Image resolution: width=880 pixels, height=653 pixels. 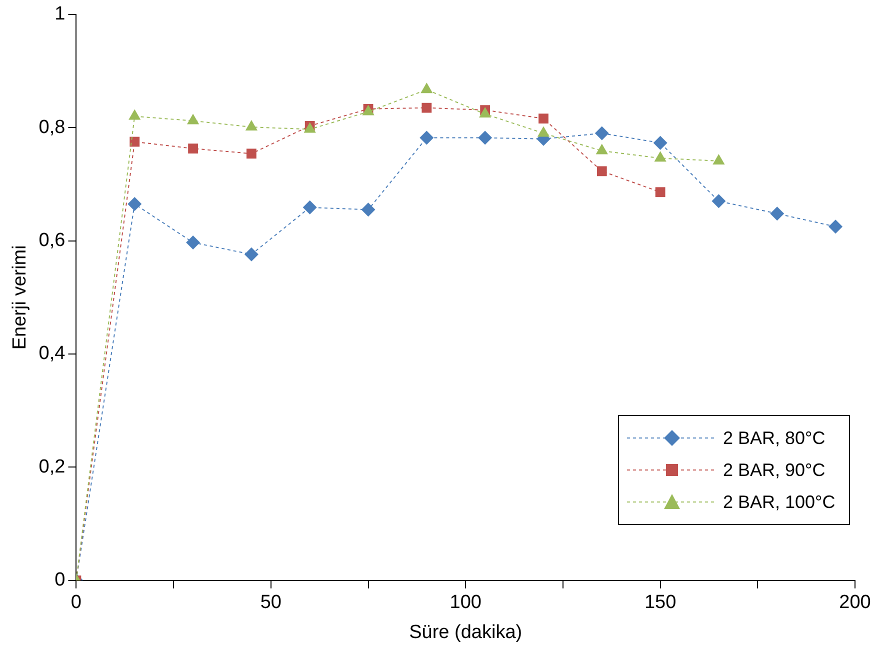 What do you see at coordinates (465, 632) in the screenshot?
I see `x-axis-title: Süre (dakika)` at bounding box center [465, 632].